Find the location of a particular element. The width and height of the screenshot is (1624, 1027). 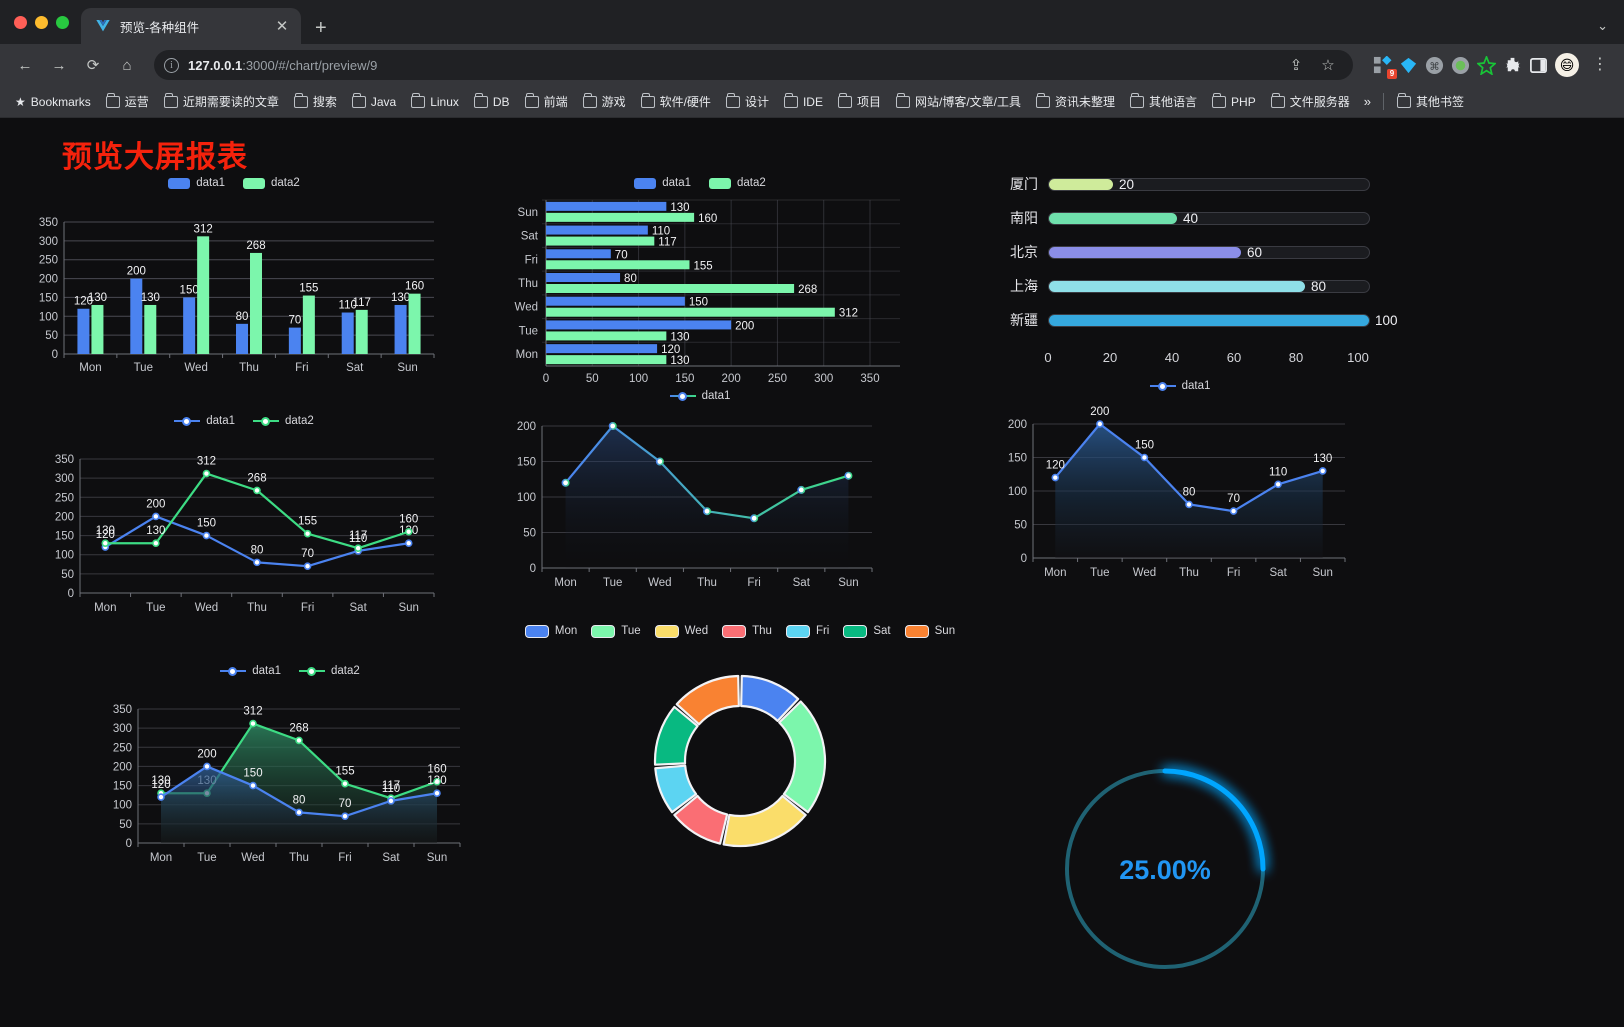

minimize-window-button is located at coordinates (41, 22).